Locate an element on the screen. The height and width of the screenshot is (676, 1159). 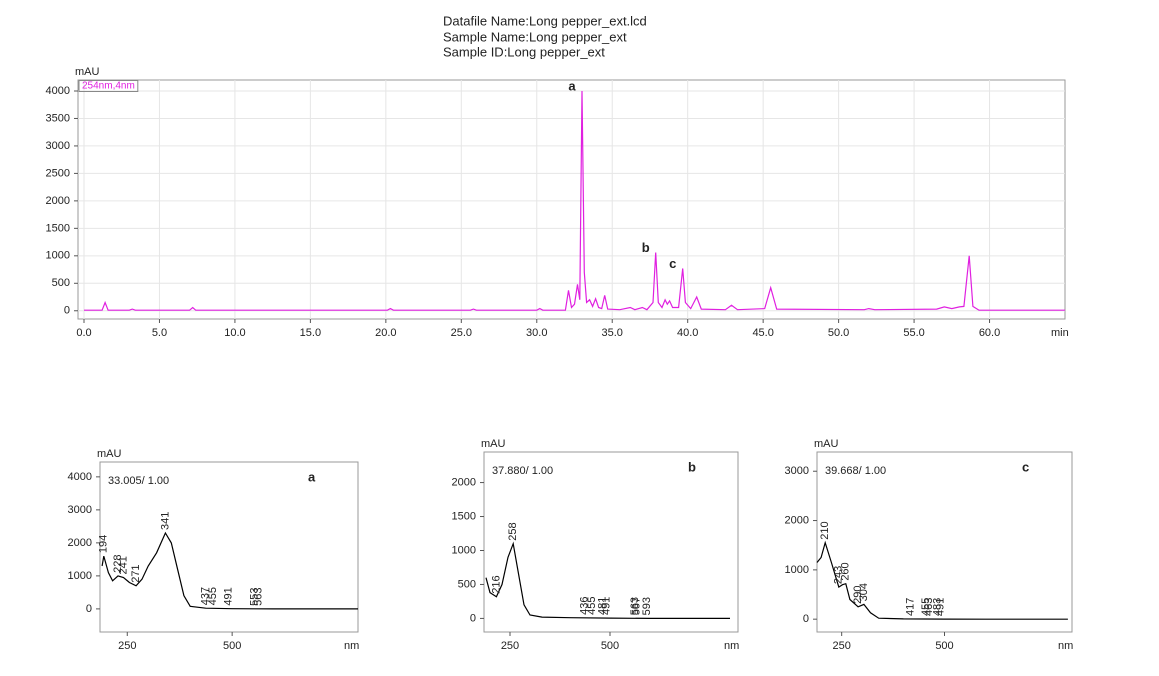
peak-wavelength: 483 is located at coordinates (937, 607).